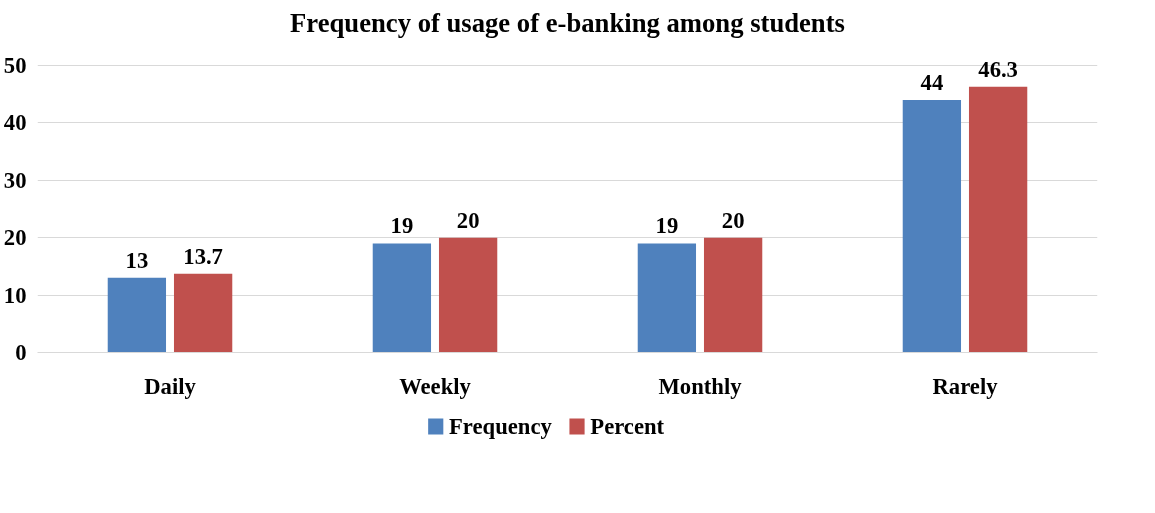  Describe the element at coordinates (700, 386) in the screenshot. I see `x-tick-label: Monthly` at that location.